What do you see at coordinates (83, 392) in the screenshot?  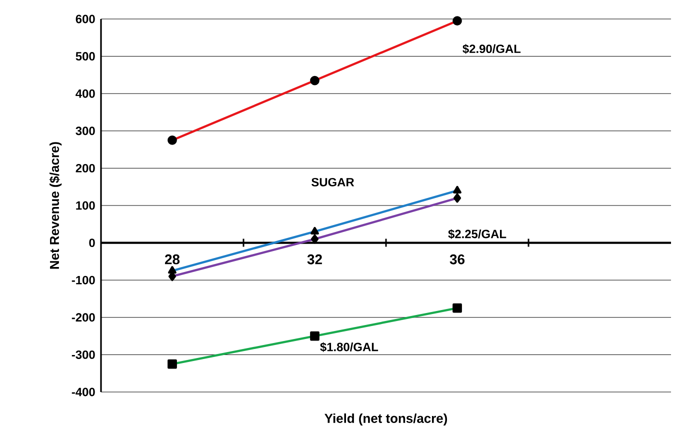 I see `y-tick-label: -400` at bounding box center [83, 392].